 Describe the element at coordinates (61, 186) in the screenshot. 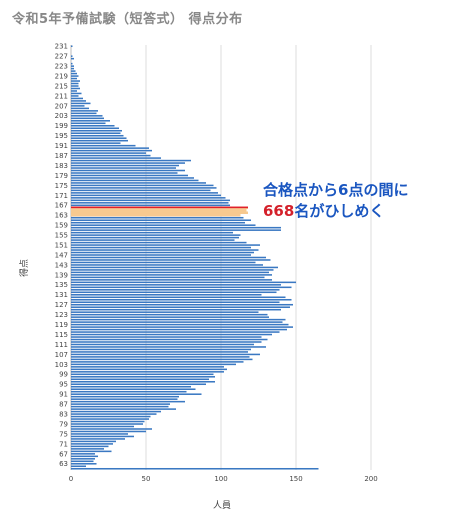

I see `y-tick-label: 175` at that location.